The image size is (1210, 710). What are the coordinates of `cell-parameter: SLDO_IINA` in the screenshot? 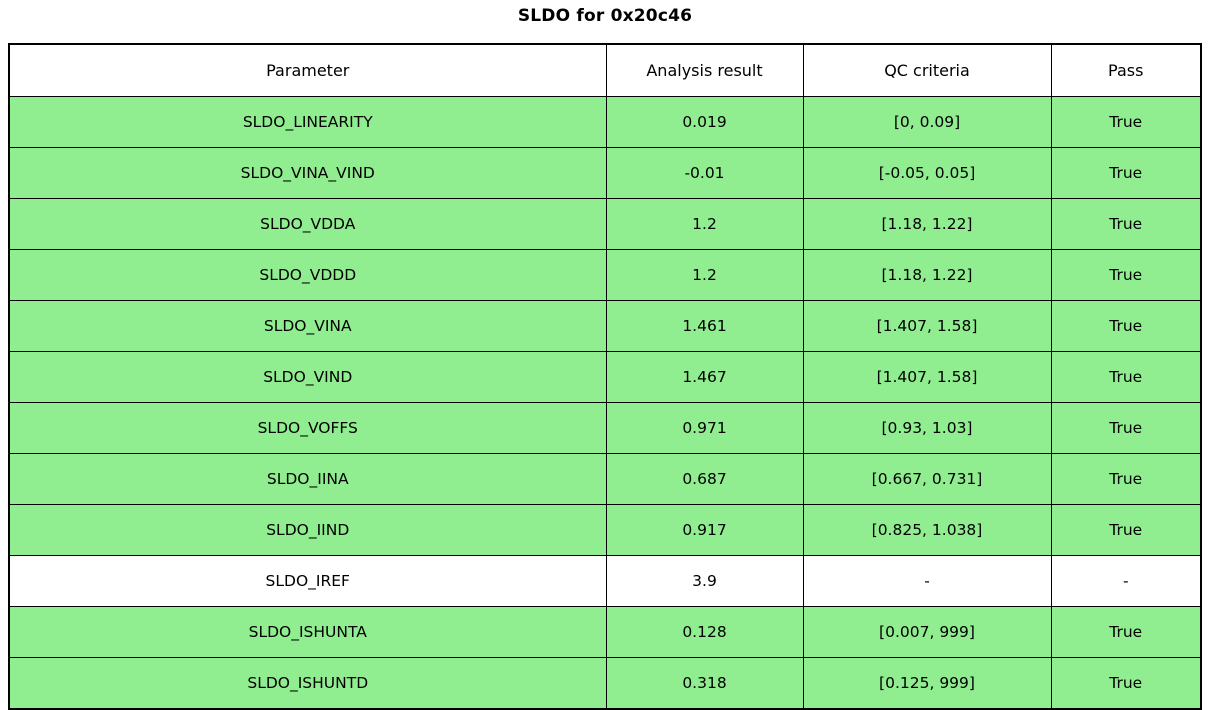 It's located at (307, 479).